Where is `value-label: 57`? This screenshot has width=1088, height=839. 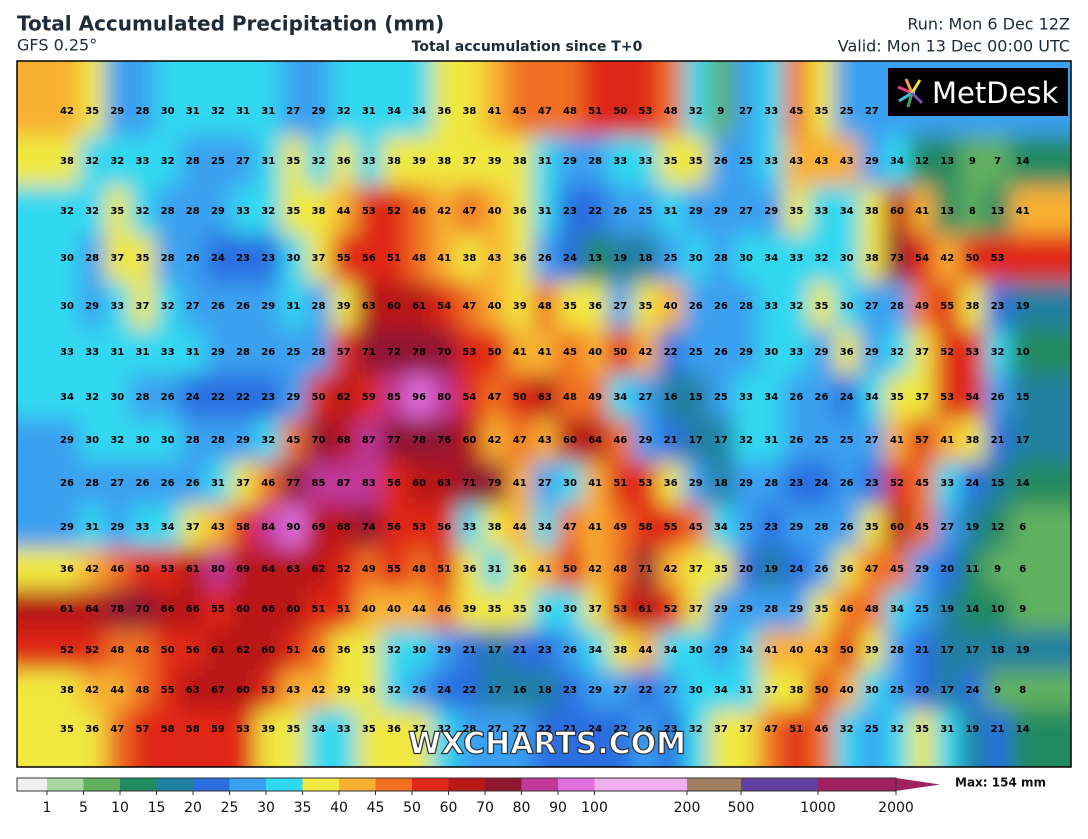
value-label: 57 is located at coordinates (142, 729).